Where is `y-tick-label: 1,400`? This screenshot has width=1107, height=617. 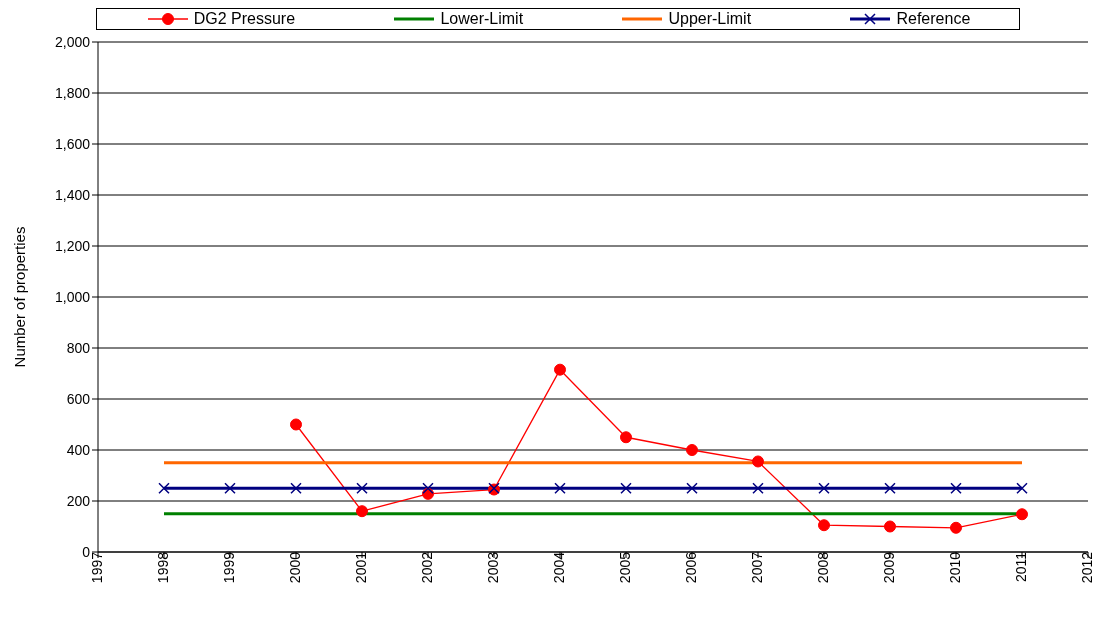 y-tick-label: 1,400 is located at coordinates (72, 194).